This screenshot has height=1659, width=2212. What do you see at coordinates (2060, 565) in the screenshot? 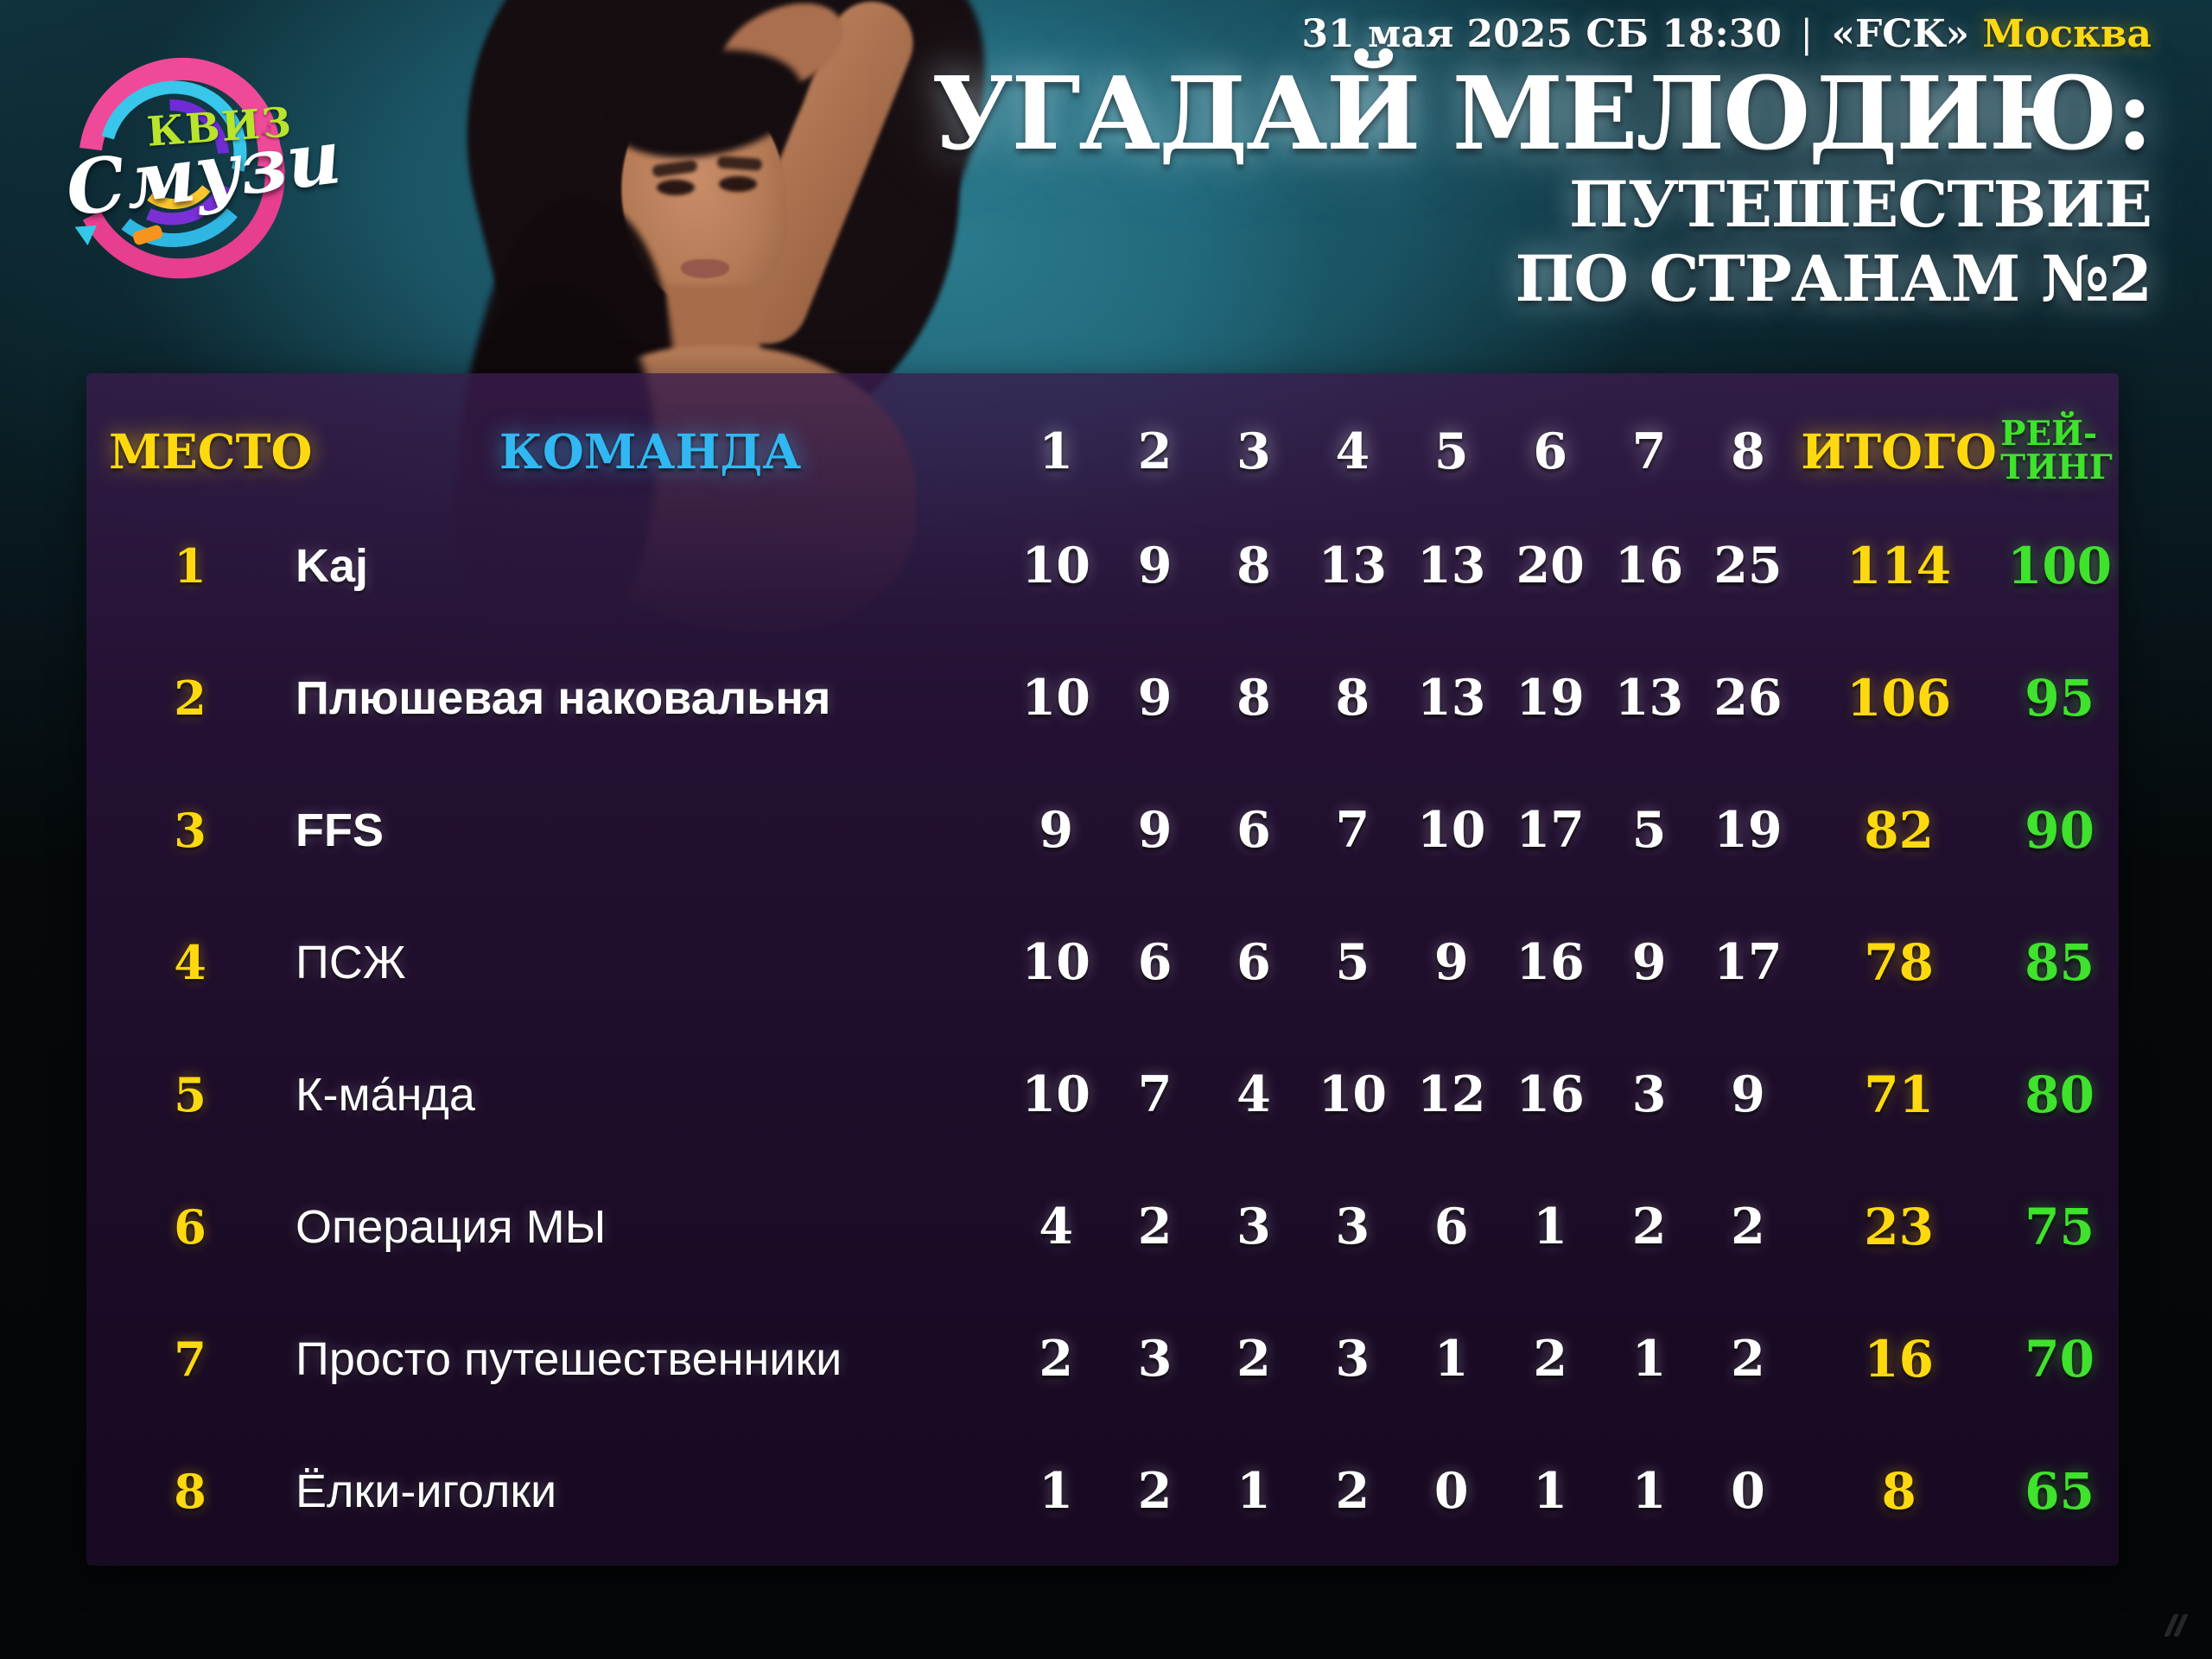
I see `cell-rating: 100` at bounding box center [2060, 565].